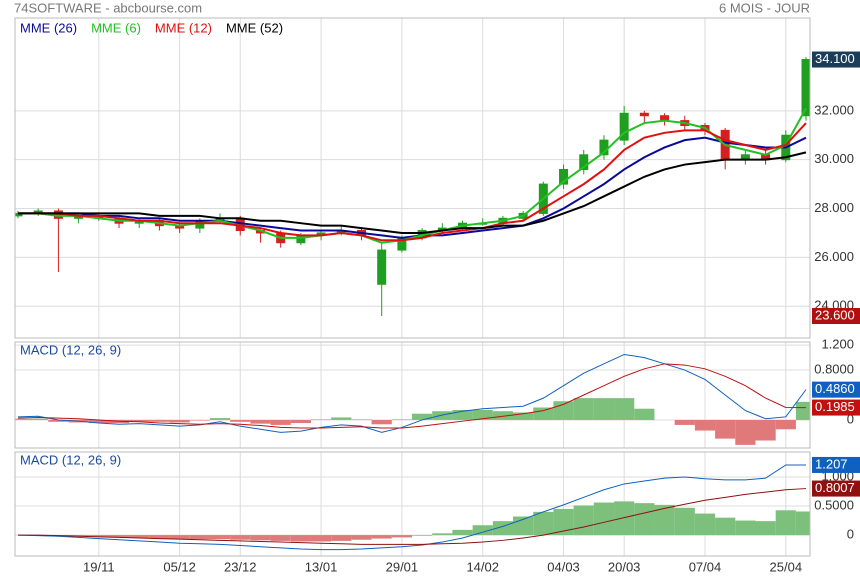 Image resolution: width=860 pixels, height=580 pixels. What do you see at coordinates (835, 314) in the screenshot?
I see `value-marker-label: 23.600` at bounding box center [835, 314].